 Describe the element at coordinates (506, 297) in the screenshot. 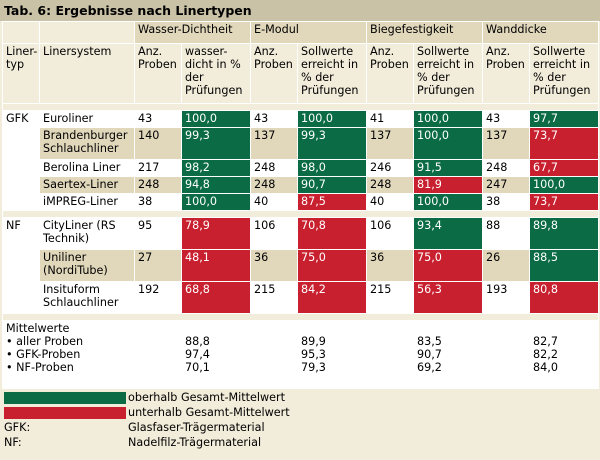

I see `cell-value: 193` at that location.